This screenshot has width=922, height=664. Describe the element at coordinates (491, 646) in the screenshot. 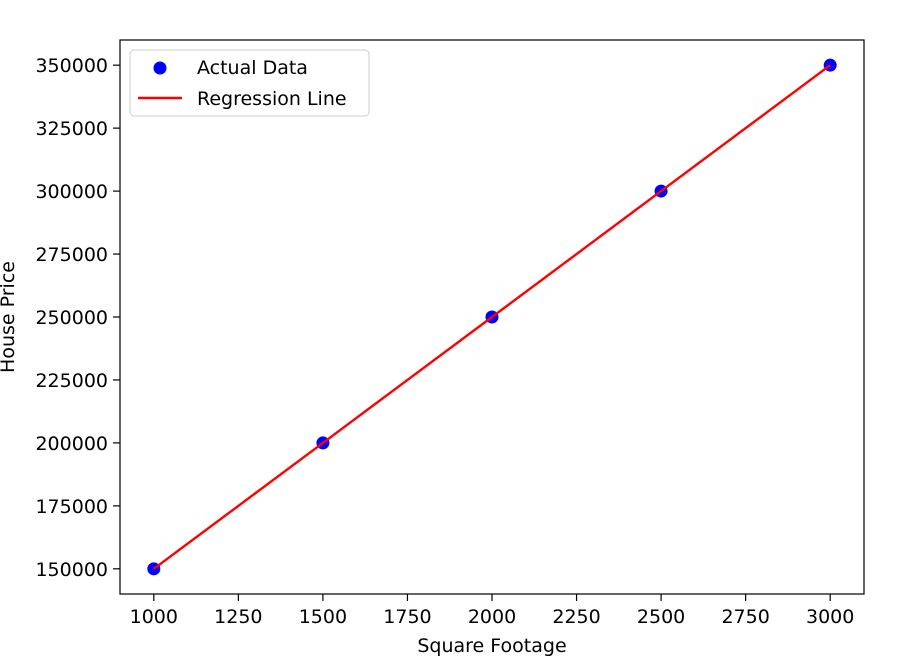

I see `x-axis-label: Square Footage` at that location.